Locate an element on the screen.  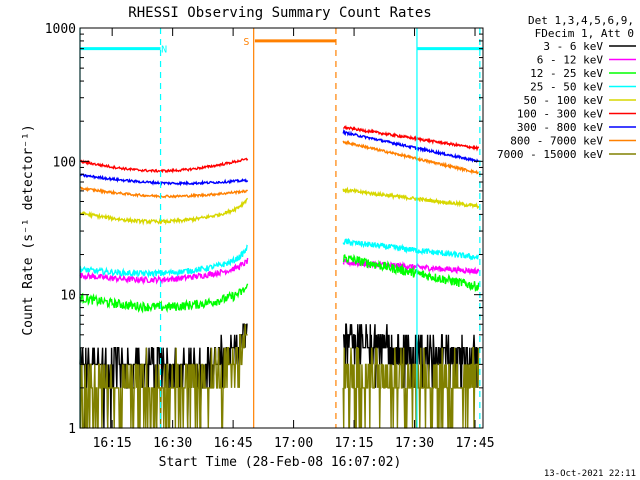
legend-label-5: 100 - 300 keV is located at coordinates (560, 114).